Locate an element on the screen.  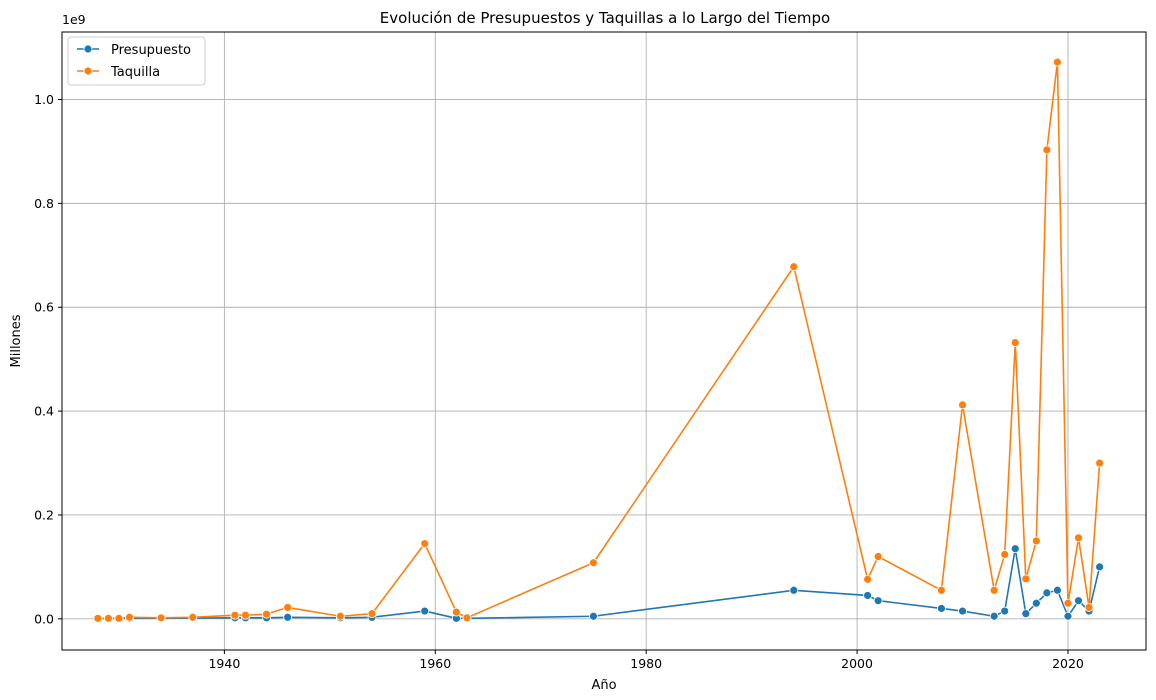
x-tick-label: 2020 is located at coordinates (1068, 663).